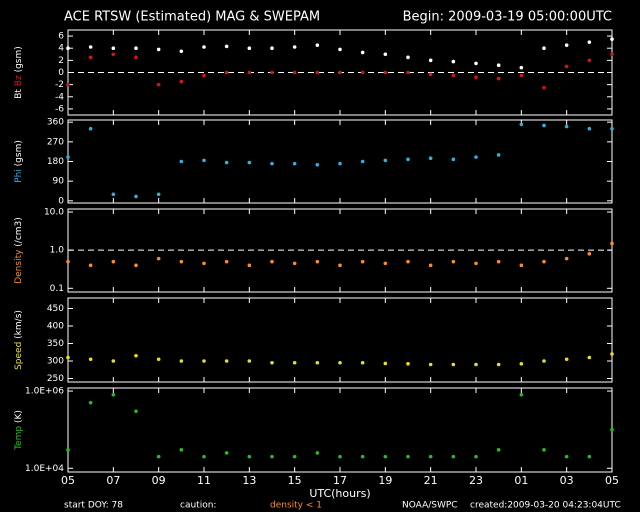 The height and width of the screenshot is (512, 640). What do you see at coordinates (295, 480) in the screenshot?
I see `x-tick-label: 15` at bounding box center [295, 480].